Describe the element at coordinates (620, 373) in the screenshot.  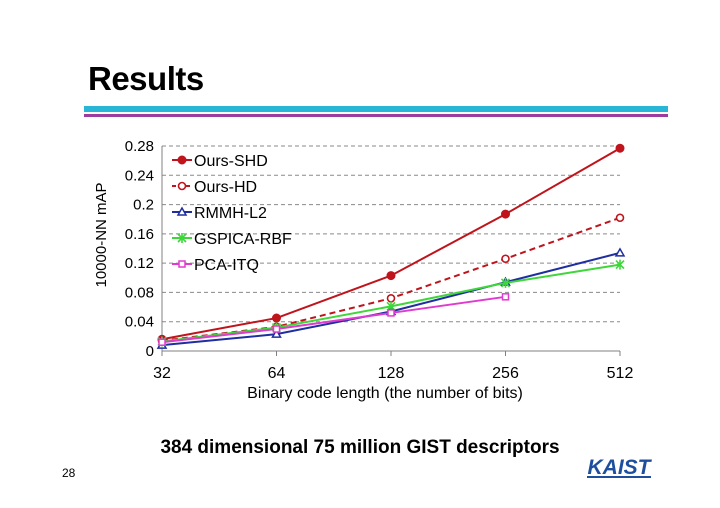
I see `x-tick-label: 512` at that location.